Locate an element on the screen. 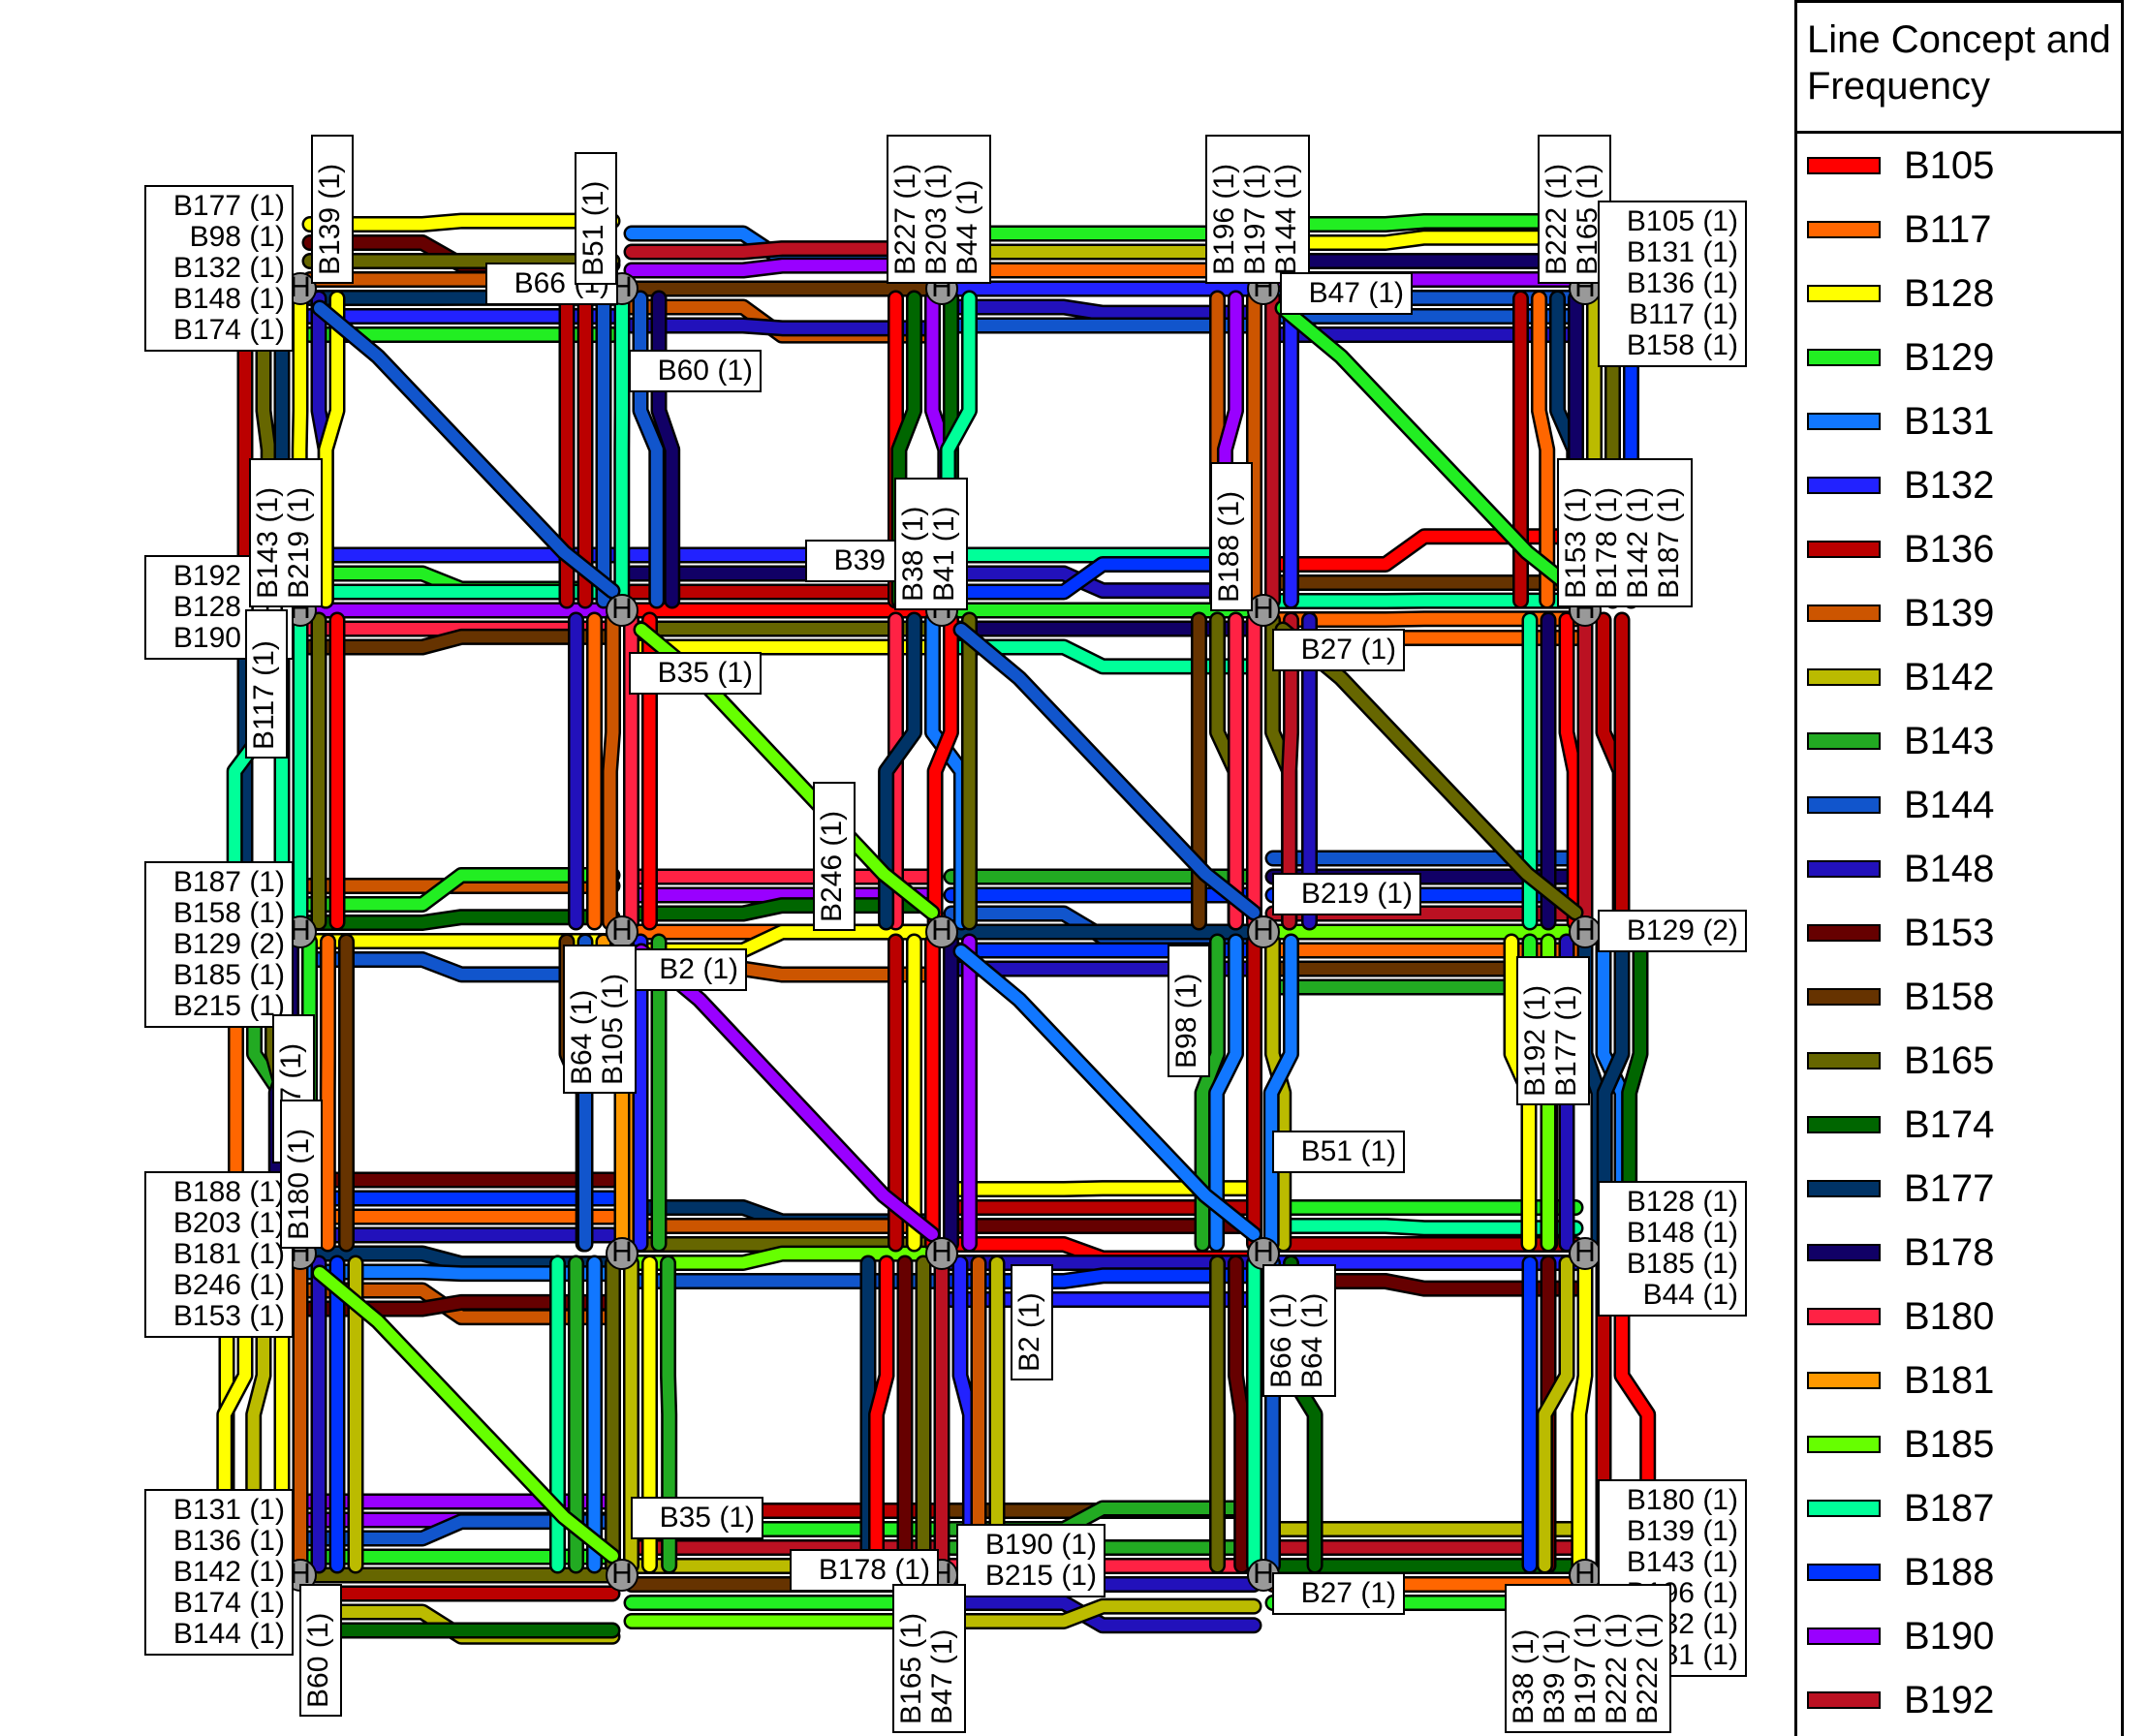 The image size is (2149, 1736). legend-item: B158 is located at coordinates (1900, 997).